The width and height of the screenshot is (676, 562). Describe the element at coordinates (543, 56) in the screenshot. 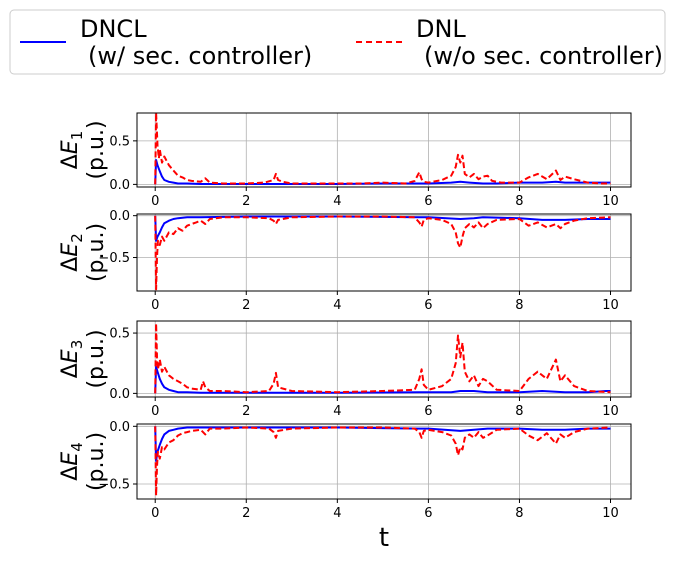

I see `legend-label-dnl-line2: (w/o sec. controller)` at that location.